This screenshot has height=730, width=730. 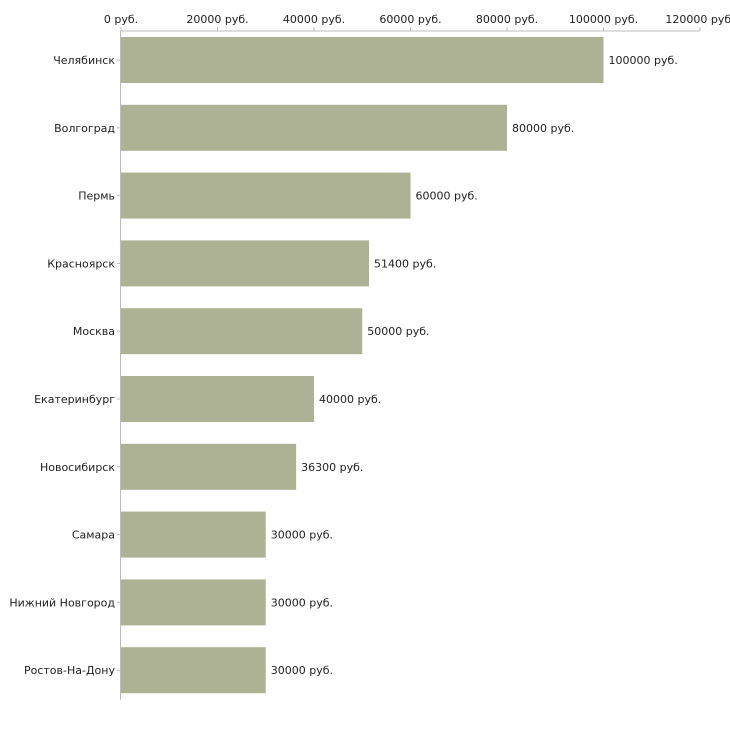 What do you see at coordinates (84, 128) in the screenshot?
I see `category-label: Волгоград` at bounding box center [84, 128].